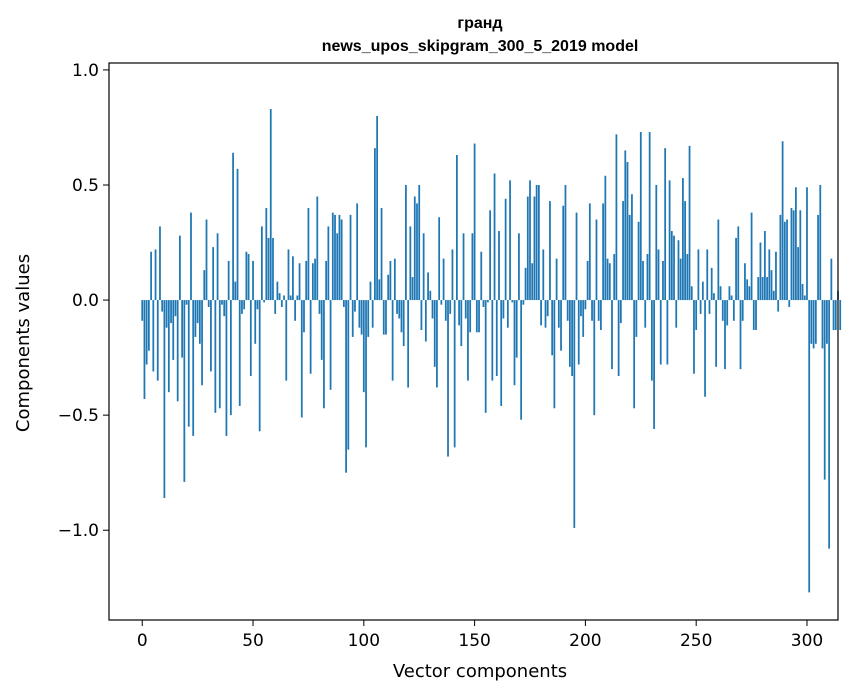 The height and width of the screenshot is (696, 867). Describe the element at coordinates (807, 641) in the screenshot. I see `x-tick-label: 300` at that location.